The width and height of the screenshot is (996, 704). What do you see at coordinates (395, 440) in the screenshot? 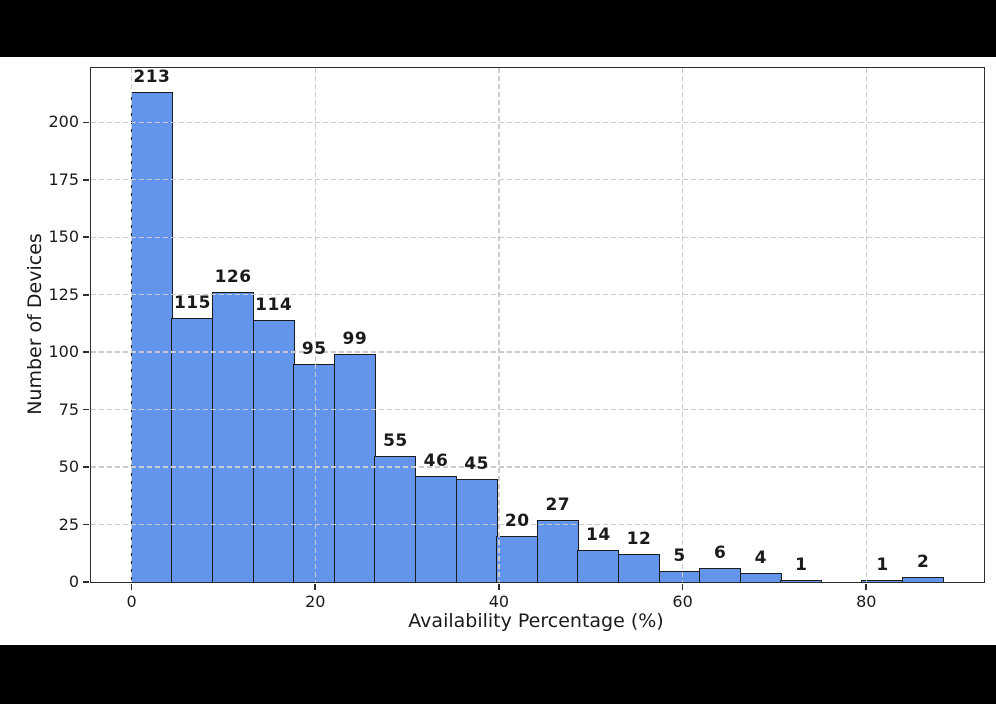
I see `bar-value-label: 55` at bounding box center [395, 440].